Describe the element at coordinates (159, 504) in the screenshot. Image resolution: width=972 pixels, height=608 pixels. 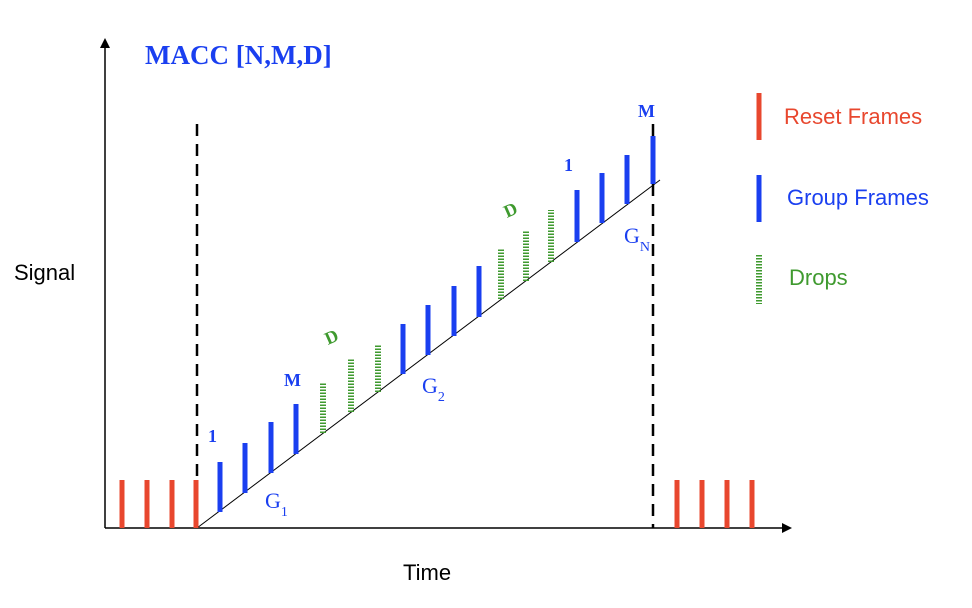
I see `reset-frames-left` at that location.